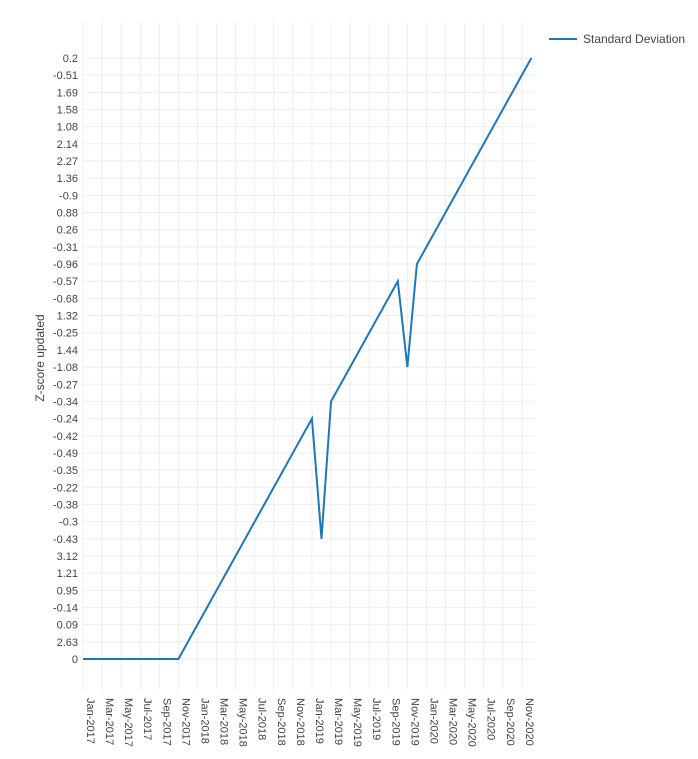 The image size is (698, 759). Describe the element at coordinates (65, 402) in the screenshot. I see `y-tick-label: -0.34` at that location.